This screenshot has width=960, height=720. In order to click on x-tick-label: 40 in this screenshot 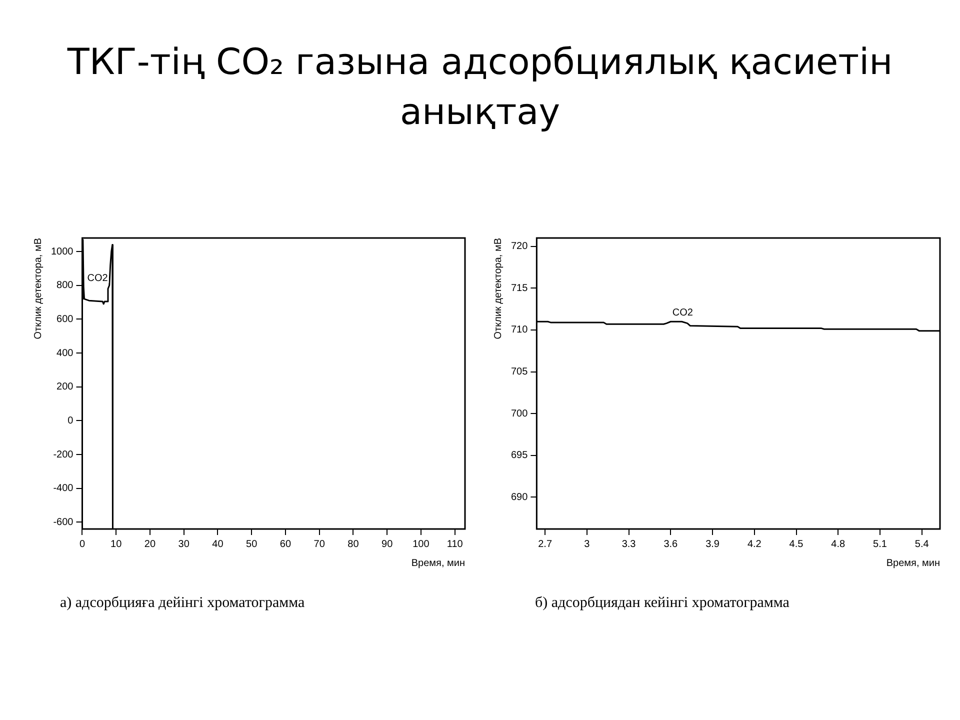, I will do `click(218, 544)`.